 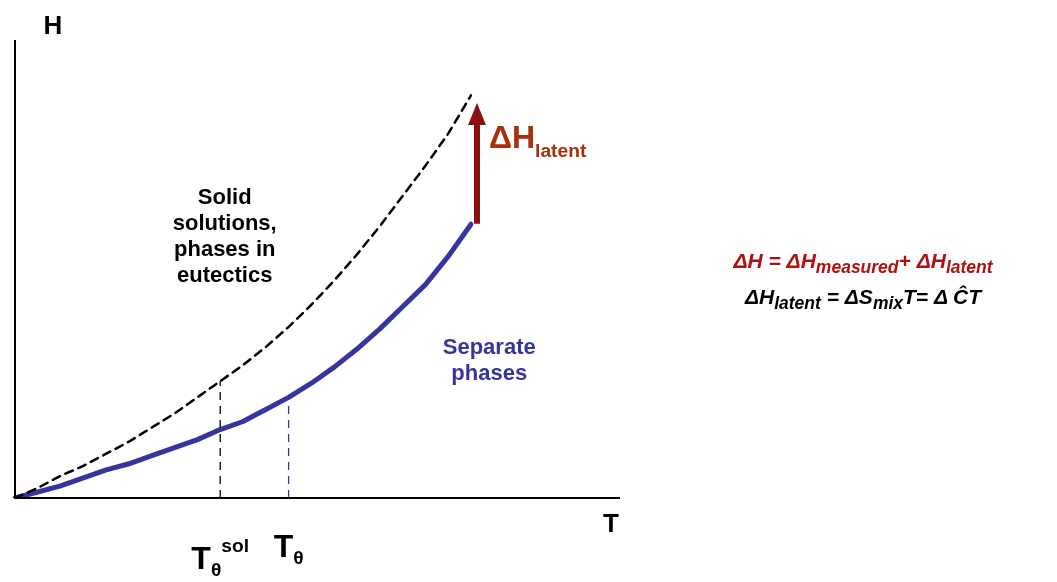 I want to click on text: Separate phases, so click(x=489, y=359).